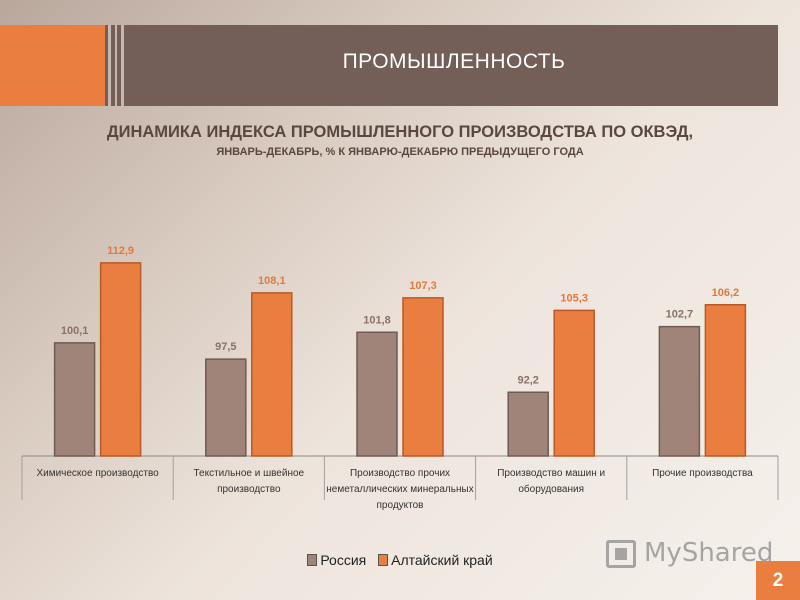 Image resolution: width=800 pixels, height=600 pixels. Describe the element at coordinates (97, 473) in the screenshot. I see `category-label: Химическое производство` at that location.